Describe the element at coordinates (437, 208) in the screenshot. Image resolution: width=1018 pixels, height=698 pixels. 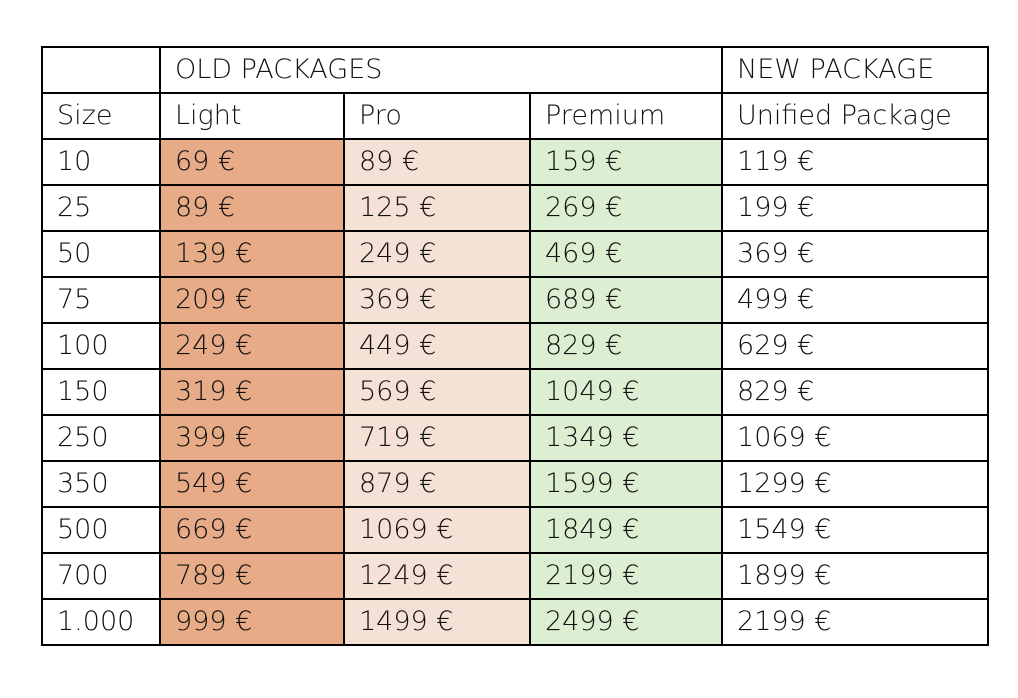
I see `pro-cell: 125 €` at that location.